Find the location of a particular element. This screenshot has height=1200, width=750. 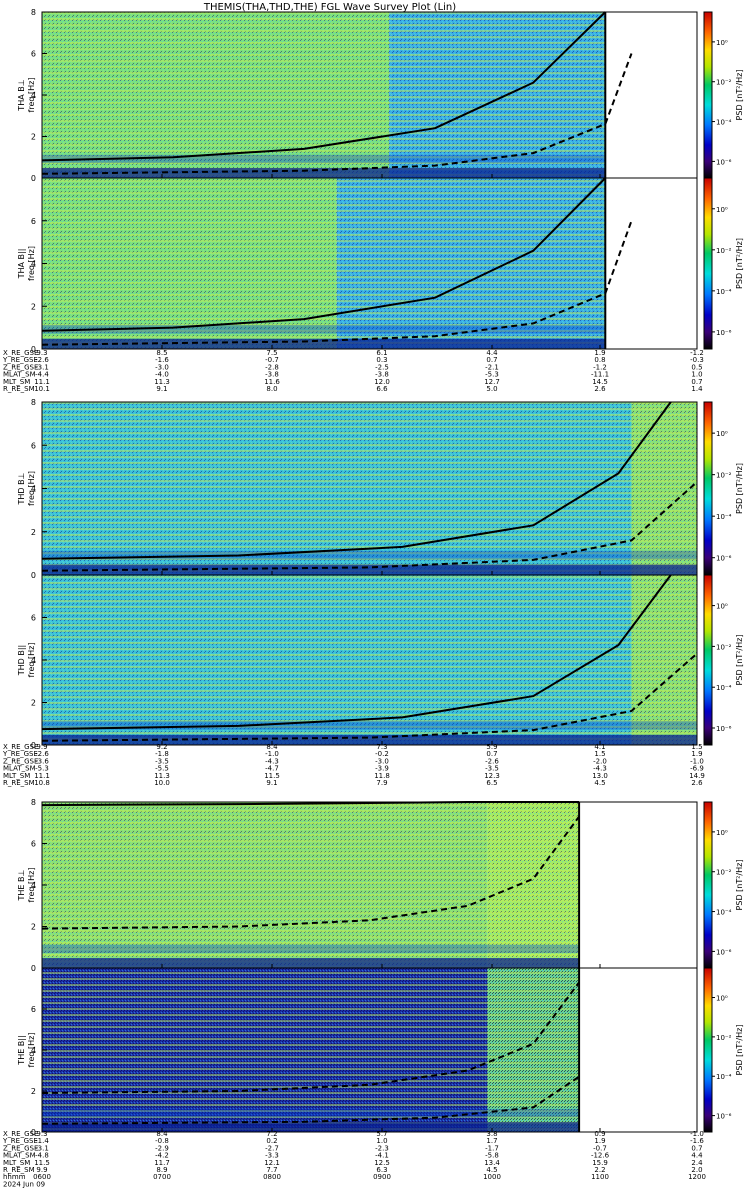

ephemeris-value: 15.9 is located at coordinates (600, 1163).